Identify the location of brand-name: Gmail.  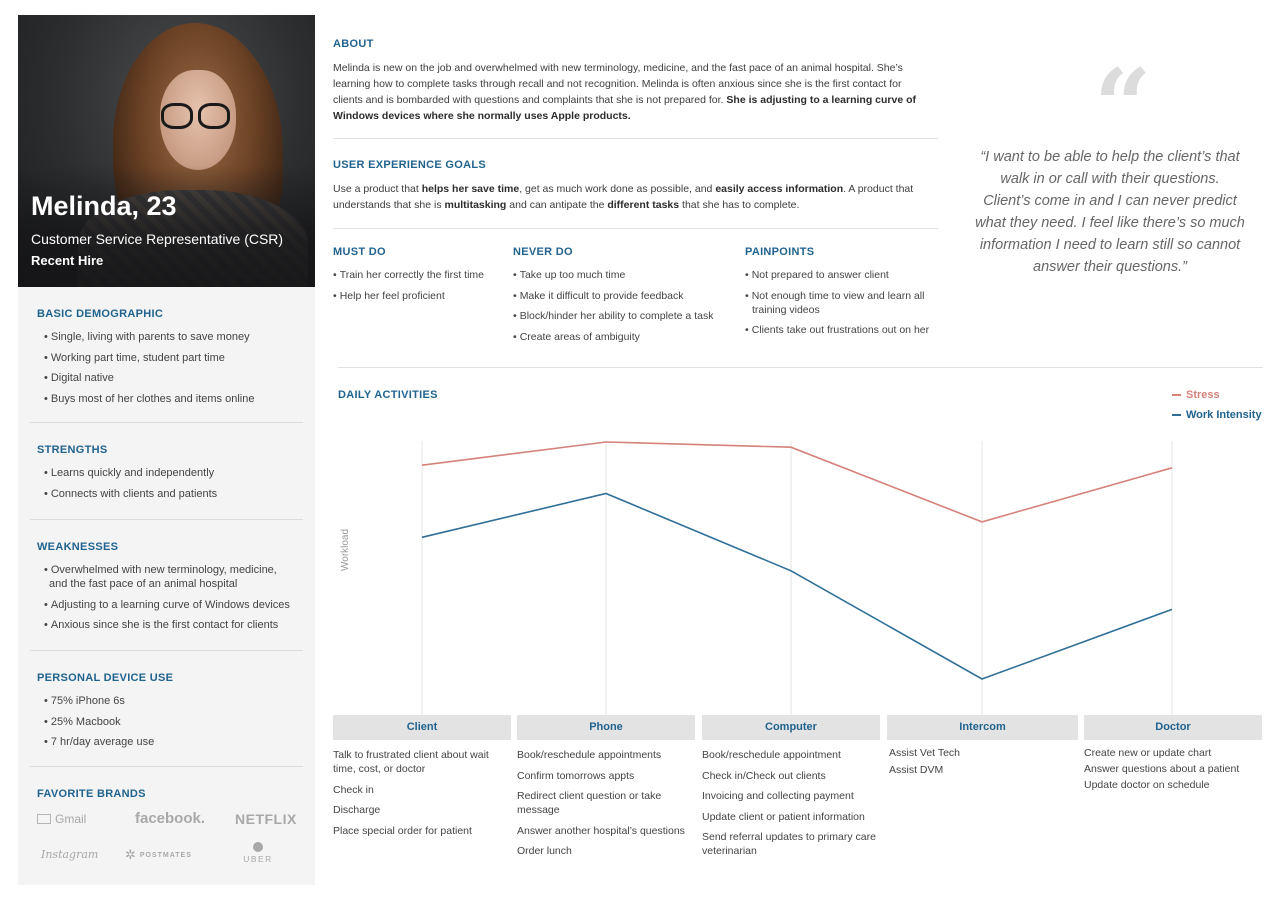
(71, 819).